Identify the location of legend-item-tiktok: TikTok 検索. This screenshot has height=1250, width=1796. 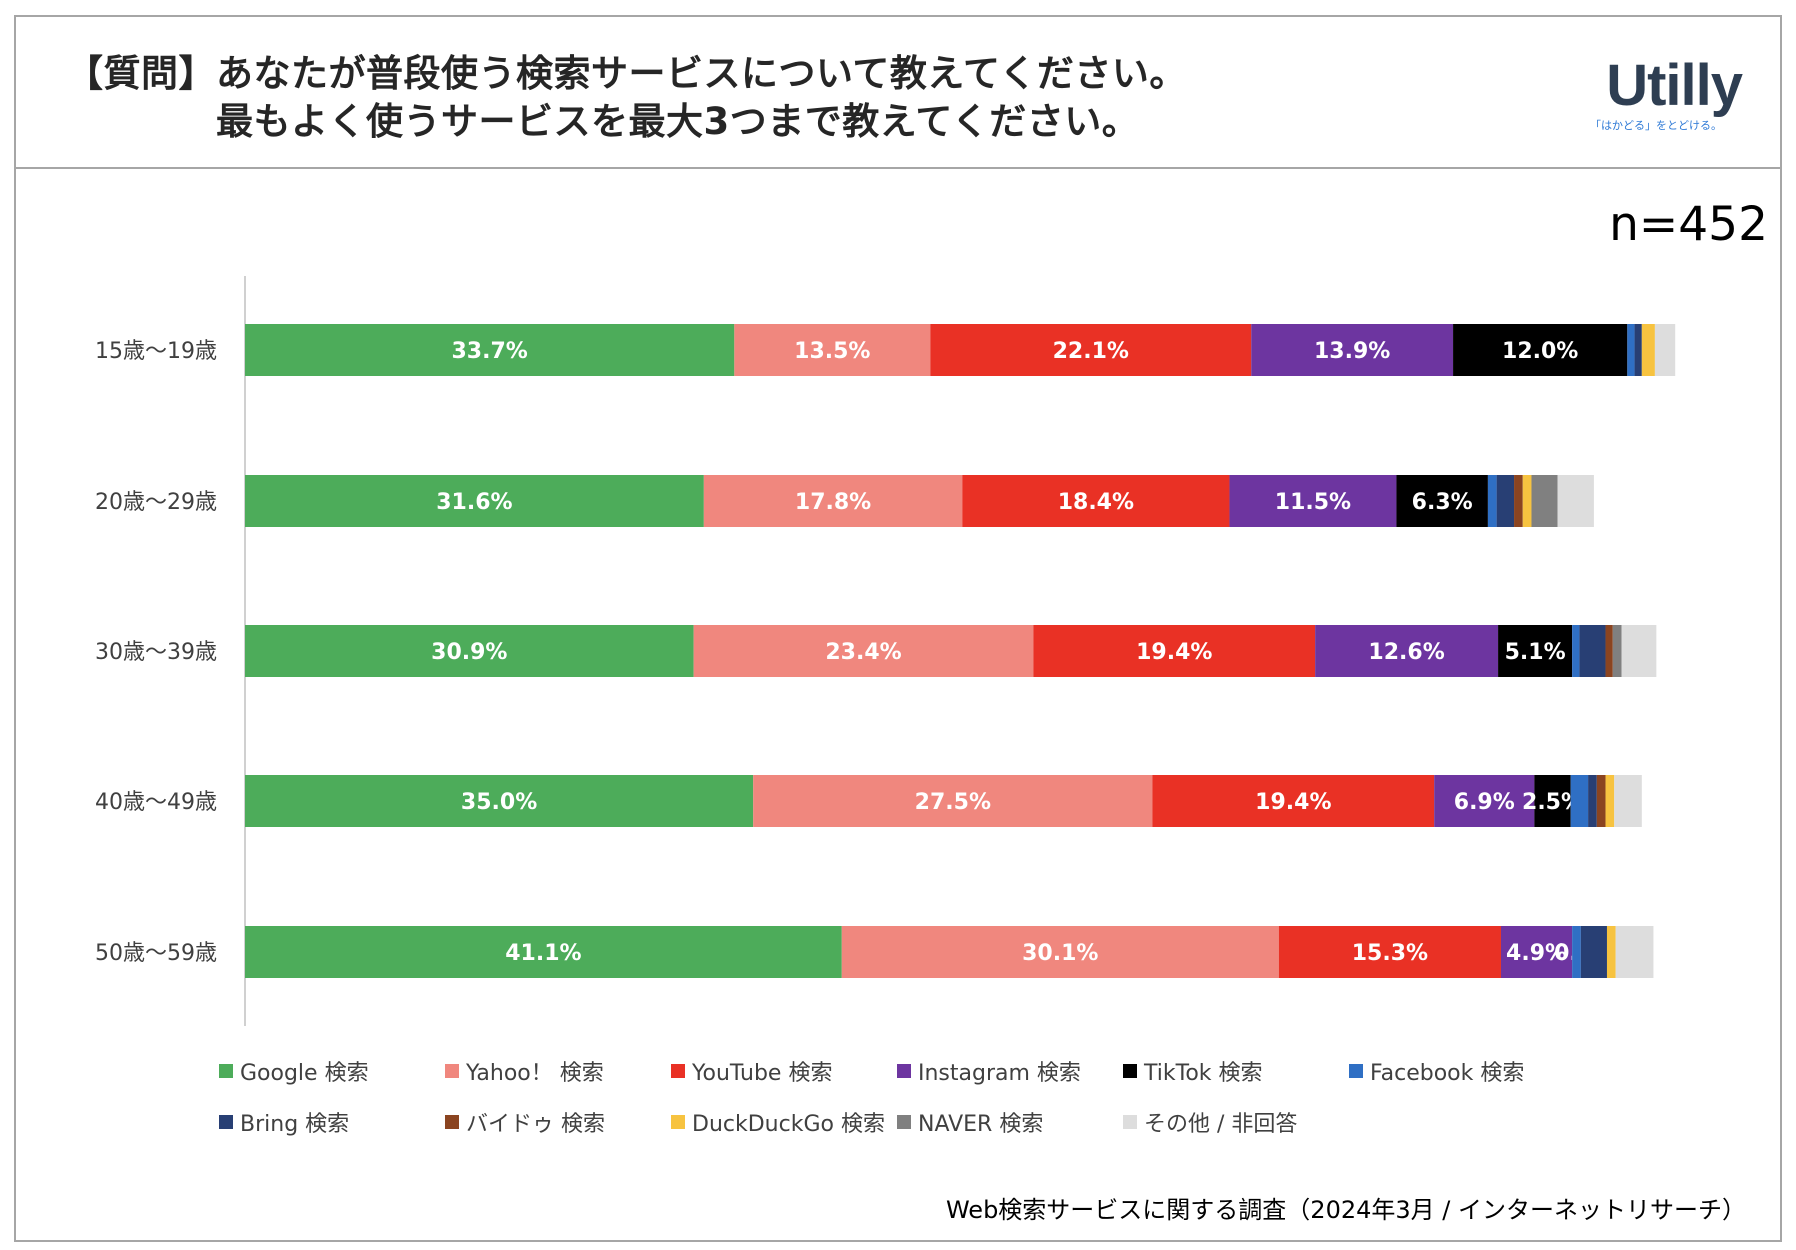
(1193, 1071).